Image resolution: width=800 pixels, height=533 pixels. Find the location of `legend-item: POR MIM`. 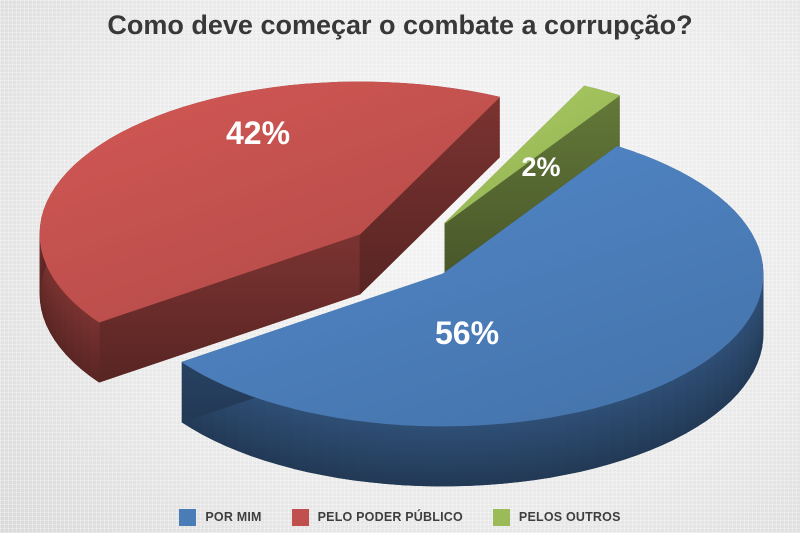

legend-item: POR MIM is located at coordinates (220, 517).